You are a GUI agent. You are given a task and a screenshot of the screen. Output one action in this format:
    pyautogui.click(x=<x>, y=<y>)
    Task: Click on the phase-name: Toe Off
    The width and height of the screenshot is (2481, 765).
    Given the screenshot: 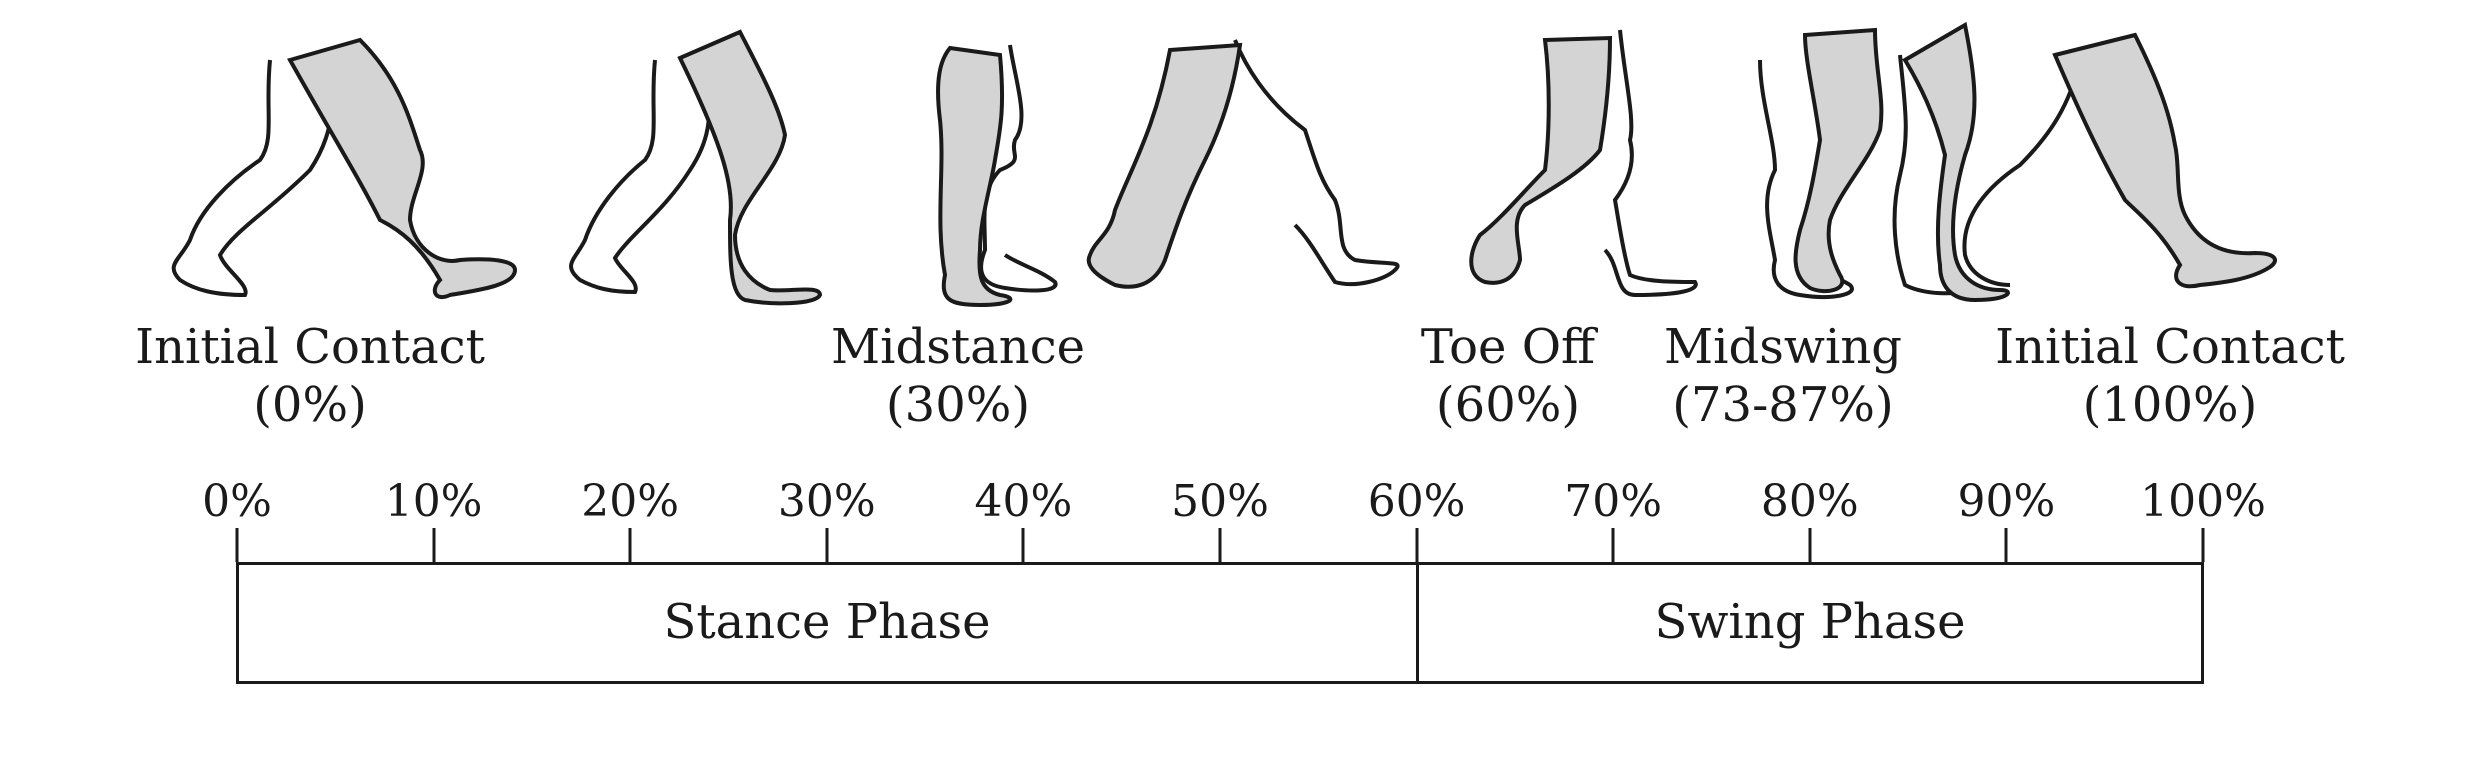 What is the action you would take?
    pyautogui.click(x=1508, y=347)
    